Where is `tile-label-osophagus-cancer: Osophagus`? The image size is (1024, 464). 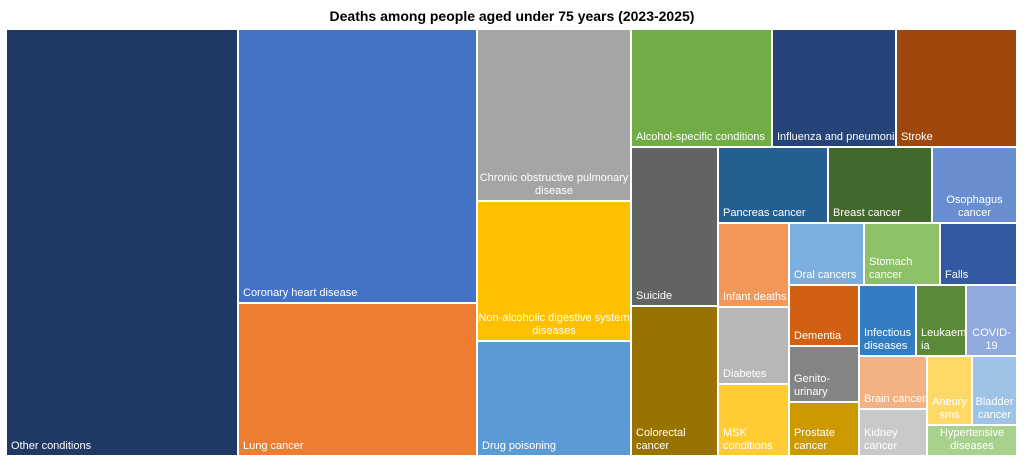
tile-label-osophagus-cancer: Osophagus is located at coordinates (974, 200).